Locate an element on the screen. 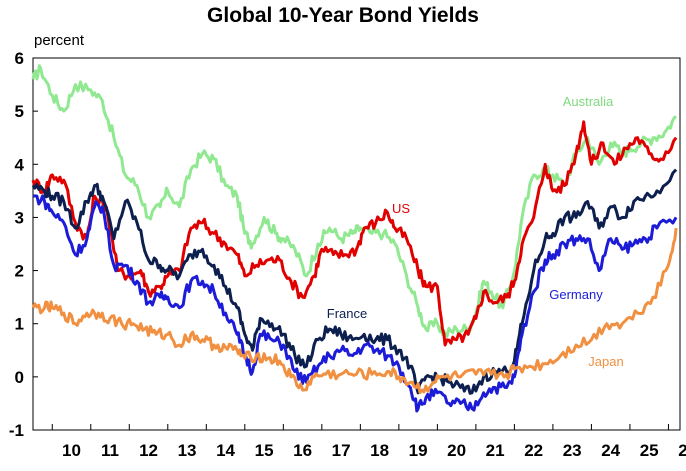 The image size is (686, 471). y-tick-label: 6 is located at coordinates (19, 58).